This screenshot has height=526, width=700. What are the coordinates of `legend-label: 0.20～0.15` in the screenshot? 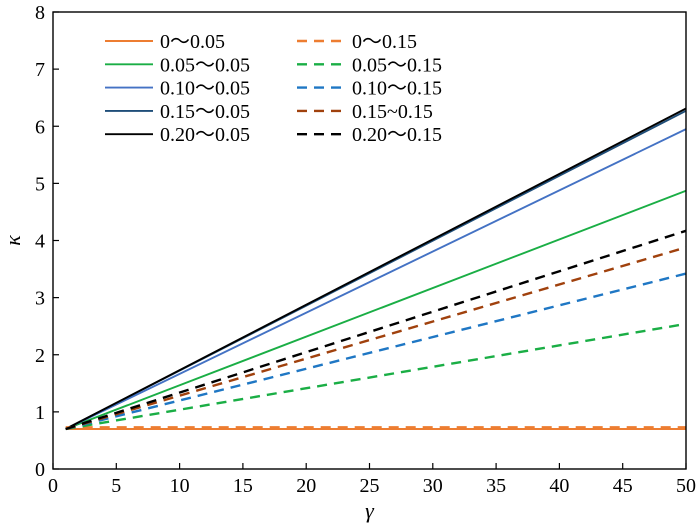 It's located at (397, 135).